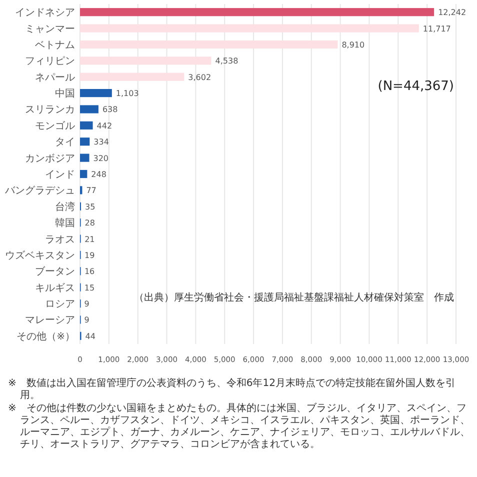  Describe the element at coordinates (452, 13) in the screenshot. I see `data-label: 12,242` at that location.